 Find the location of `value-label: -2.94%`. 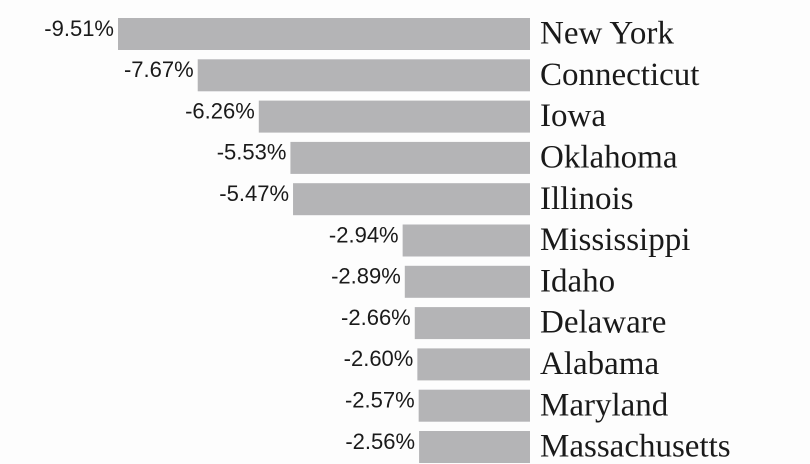

value-label: -2.94% is located at coordinates (364, 234).